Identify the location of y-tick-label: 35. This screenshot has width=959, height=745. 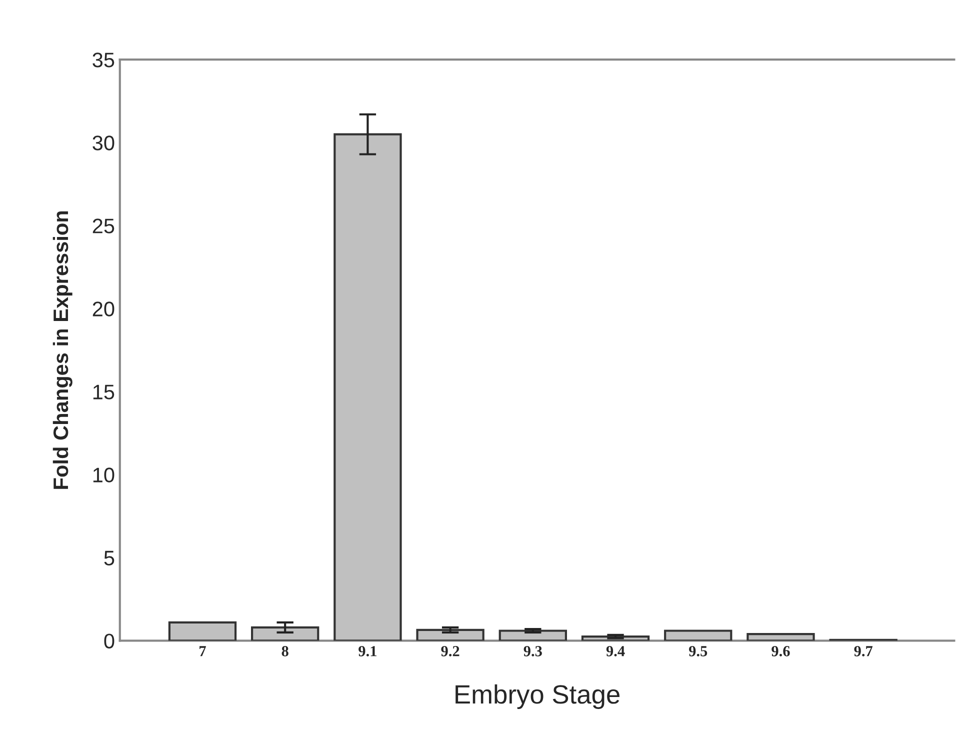
(103, 60).